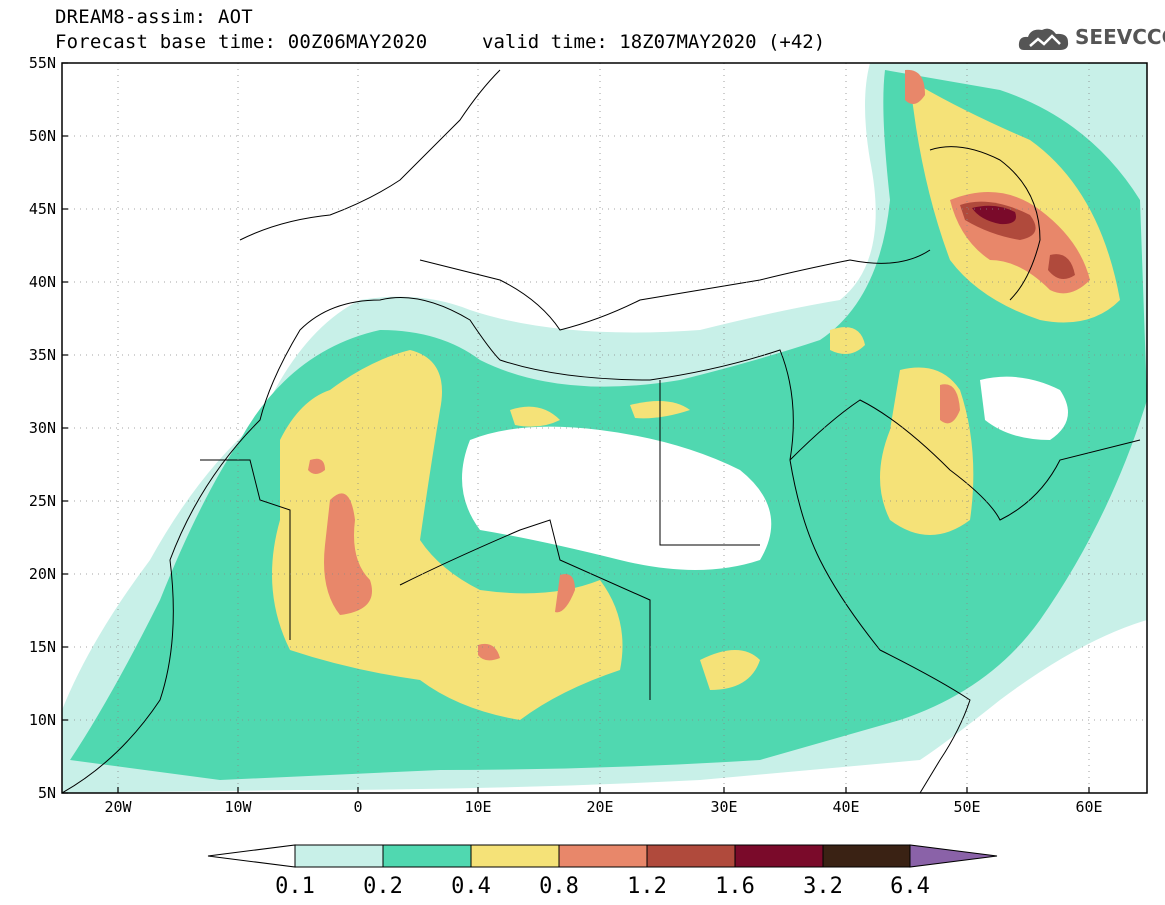 The image size is (1165, 905). I want to click on aot-region-1.6, so click(994, 215).